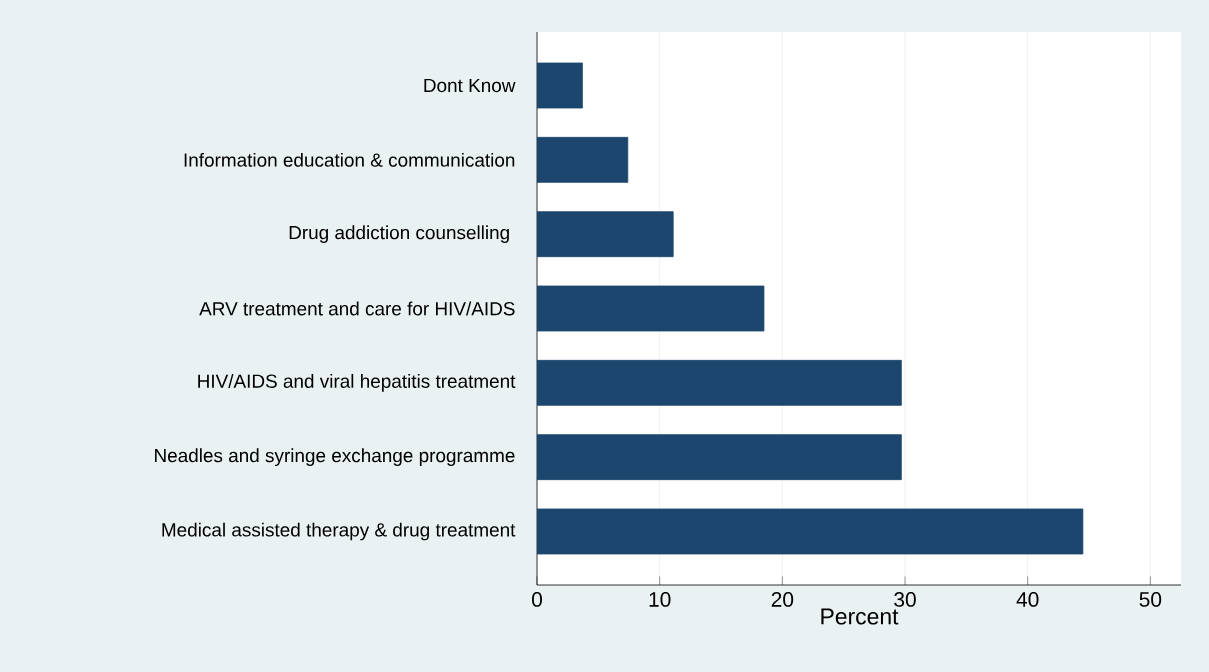 The image size is (1209, 672). Describe the element at coordinates (349, 159) in the screenshot. I see `y-tick-label: Information education & communication` at that location.